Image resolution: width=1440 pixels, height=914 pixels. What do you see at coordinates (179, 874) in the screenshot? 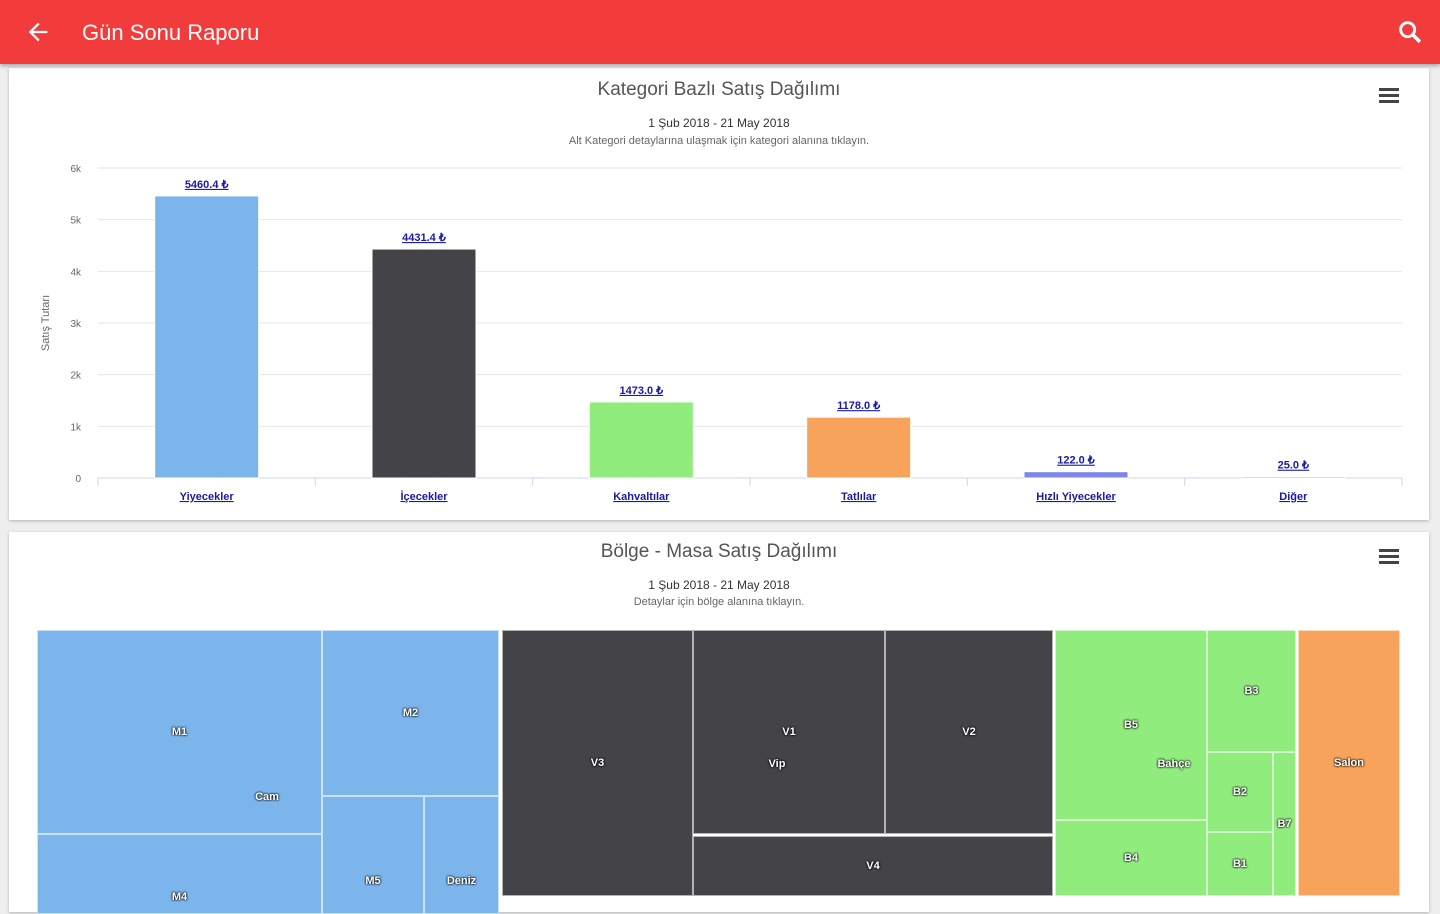
I see `treemap-cell: M4` at bounding box center [179, 874].